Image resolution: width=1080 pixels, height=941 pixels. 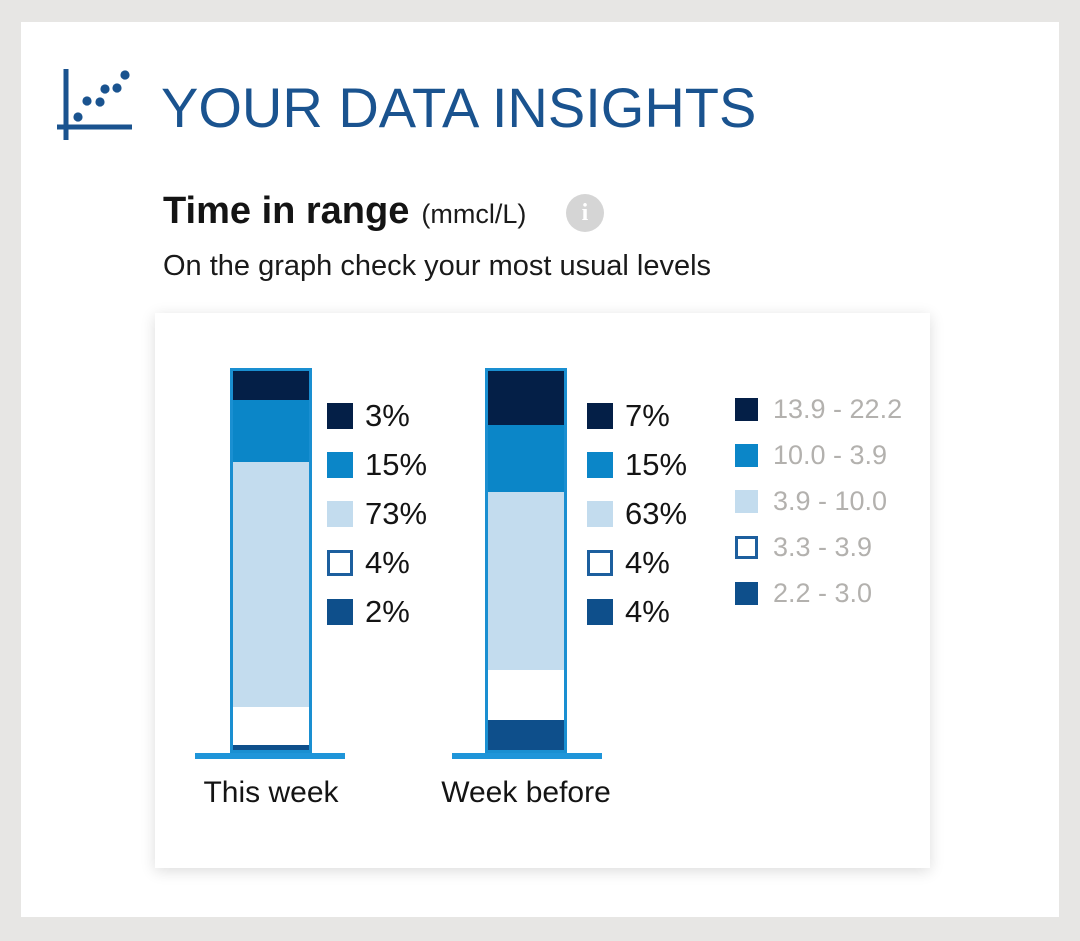 I want to click on range-row: 2.2 - 3.0, so click(x=818, y=593).